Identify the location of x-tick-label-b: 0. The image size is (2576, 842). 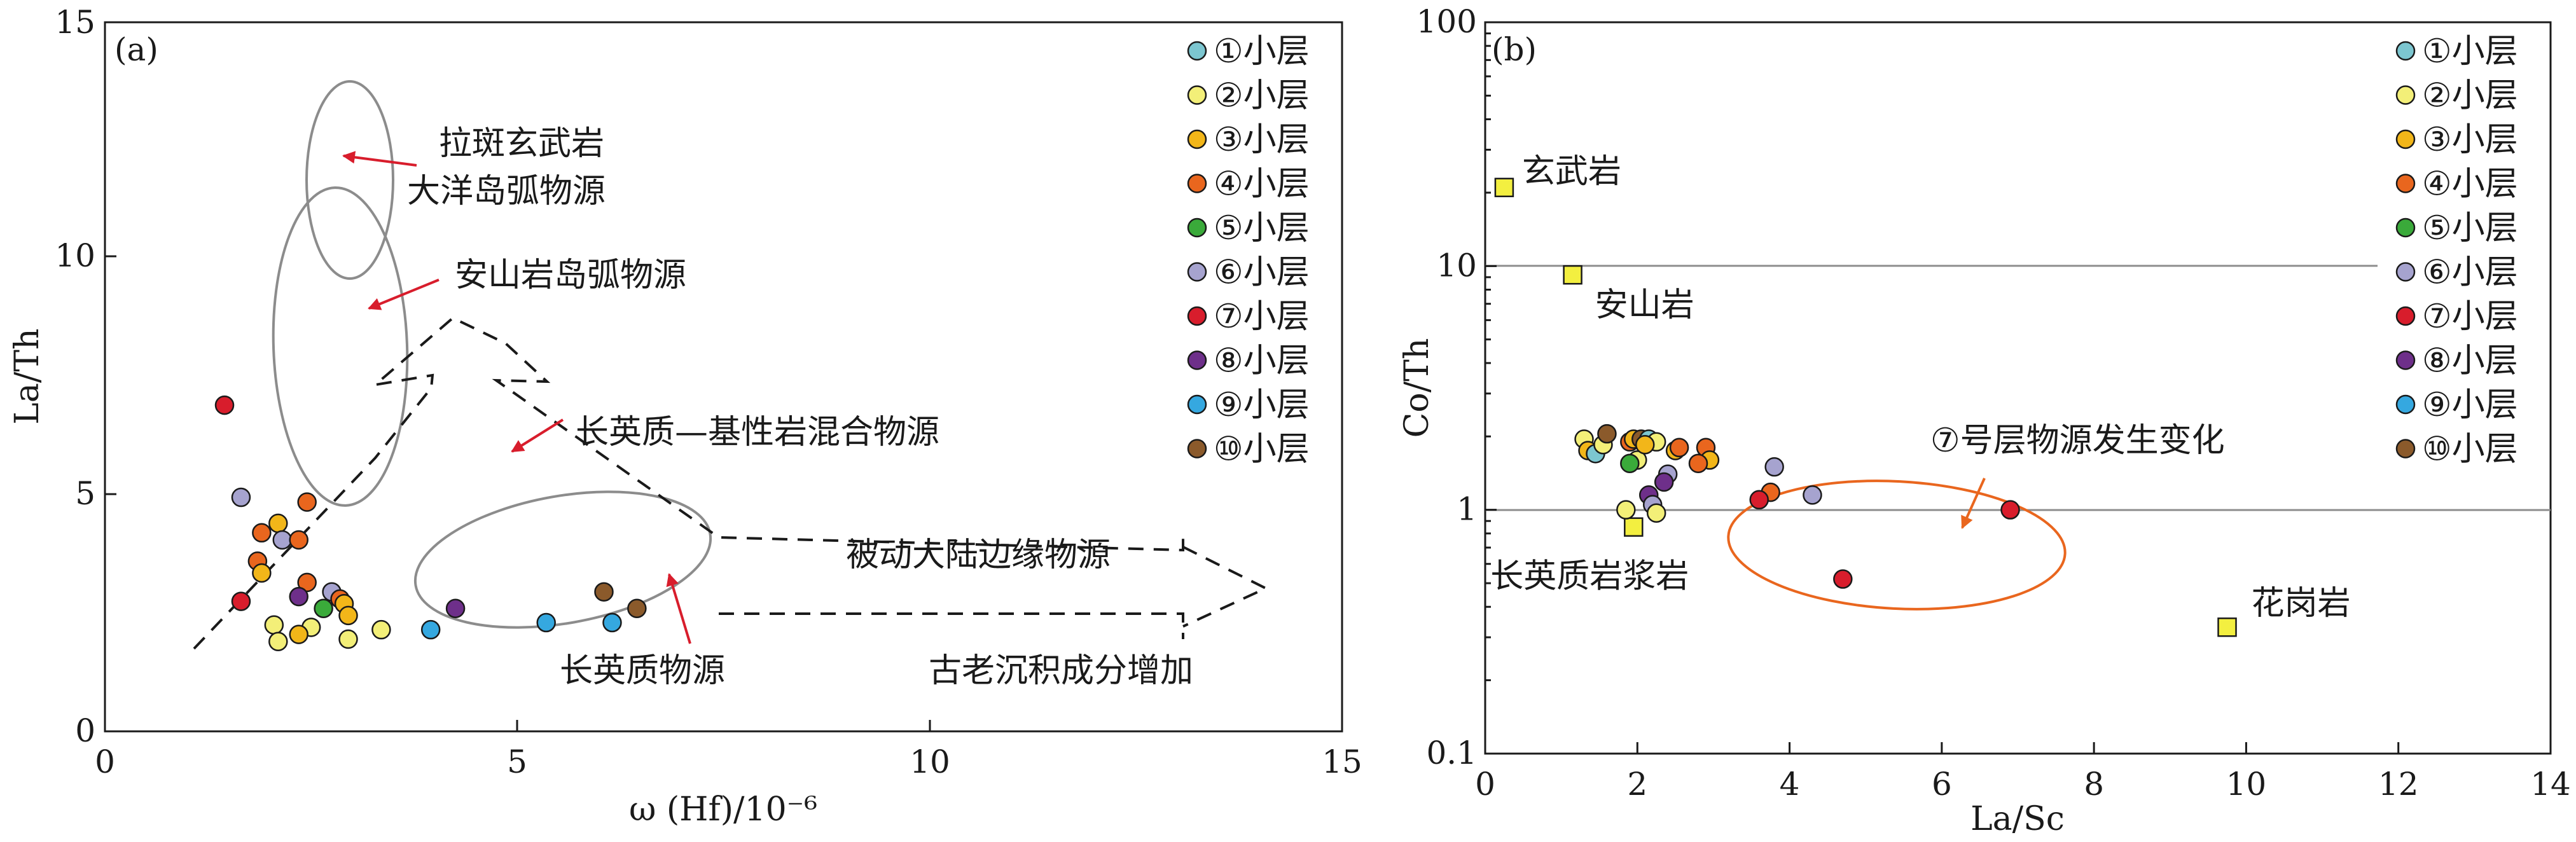
(1485, 784).